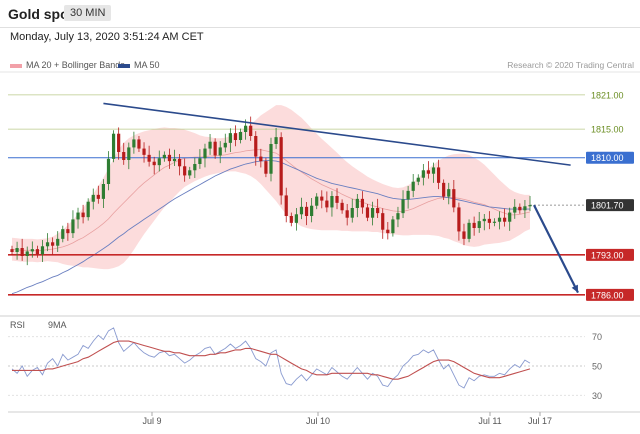  What do you see at coordinates (16, 65) in the screenshot?
I see `legend-swatch-bollinger` at bounding box center [16, 65].